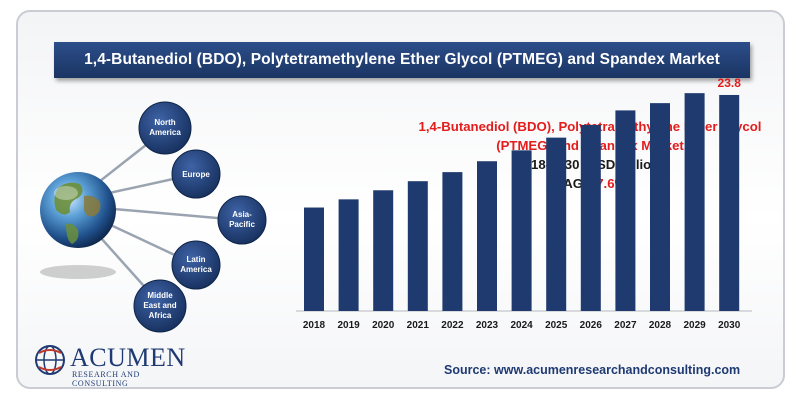 This screenshot has width=800, height=400. Describe the element at coordinates (242, 214) in the screenshot. I see `region-label: Asia-` at that location.